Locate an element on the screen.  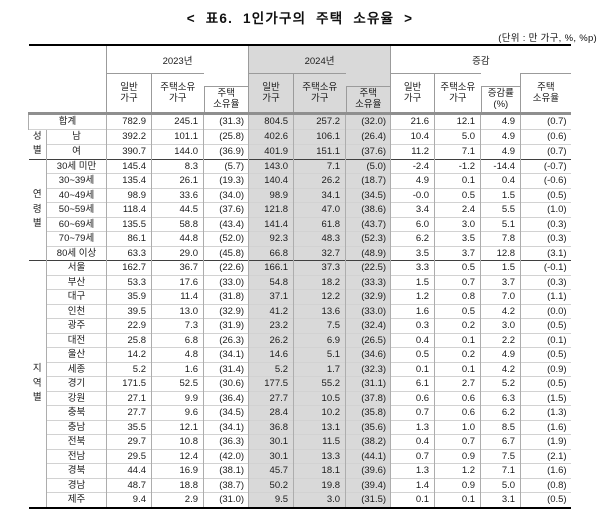
value-cell: 390.7 is located at coordinates (129, 151).